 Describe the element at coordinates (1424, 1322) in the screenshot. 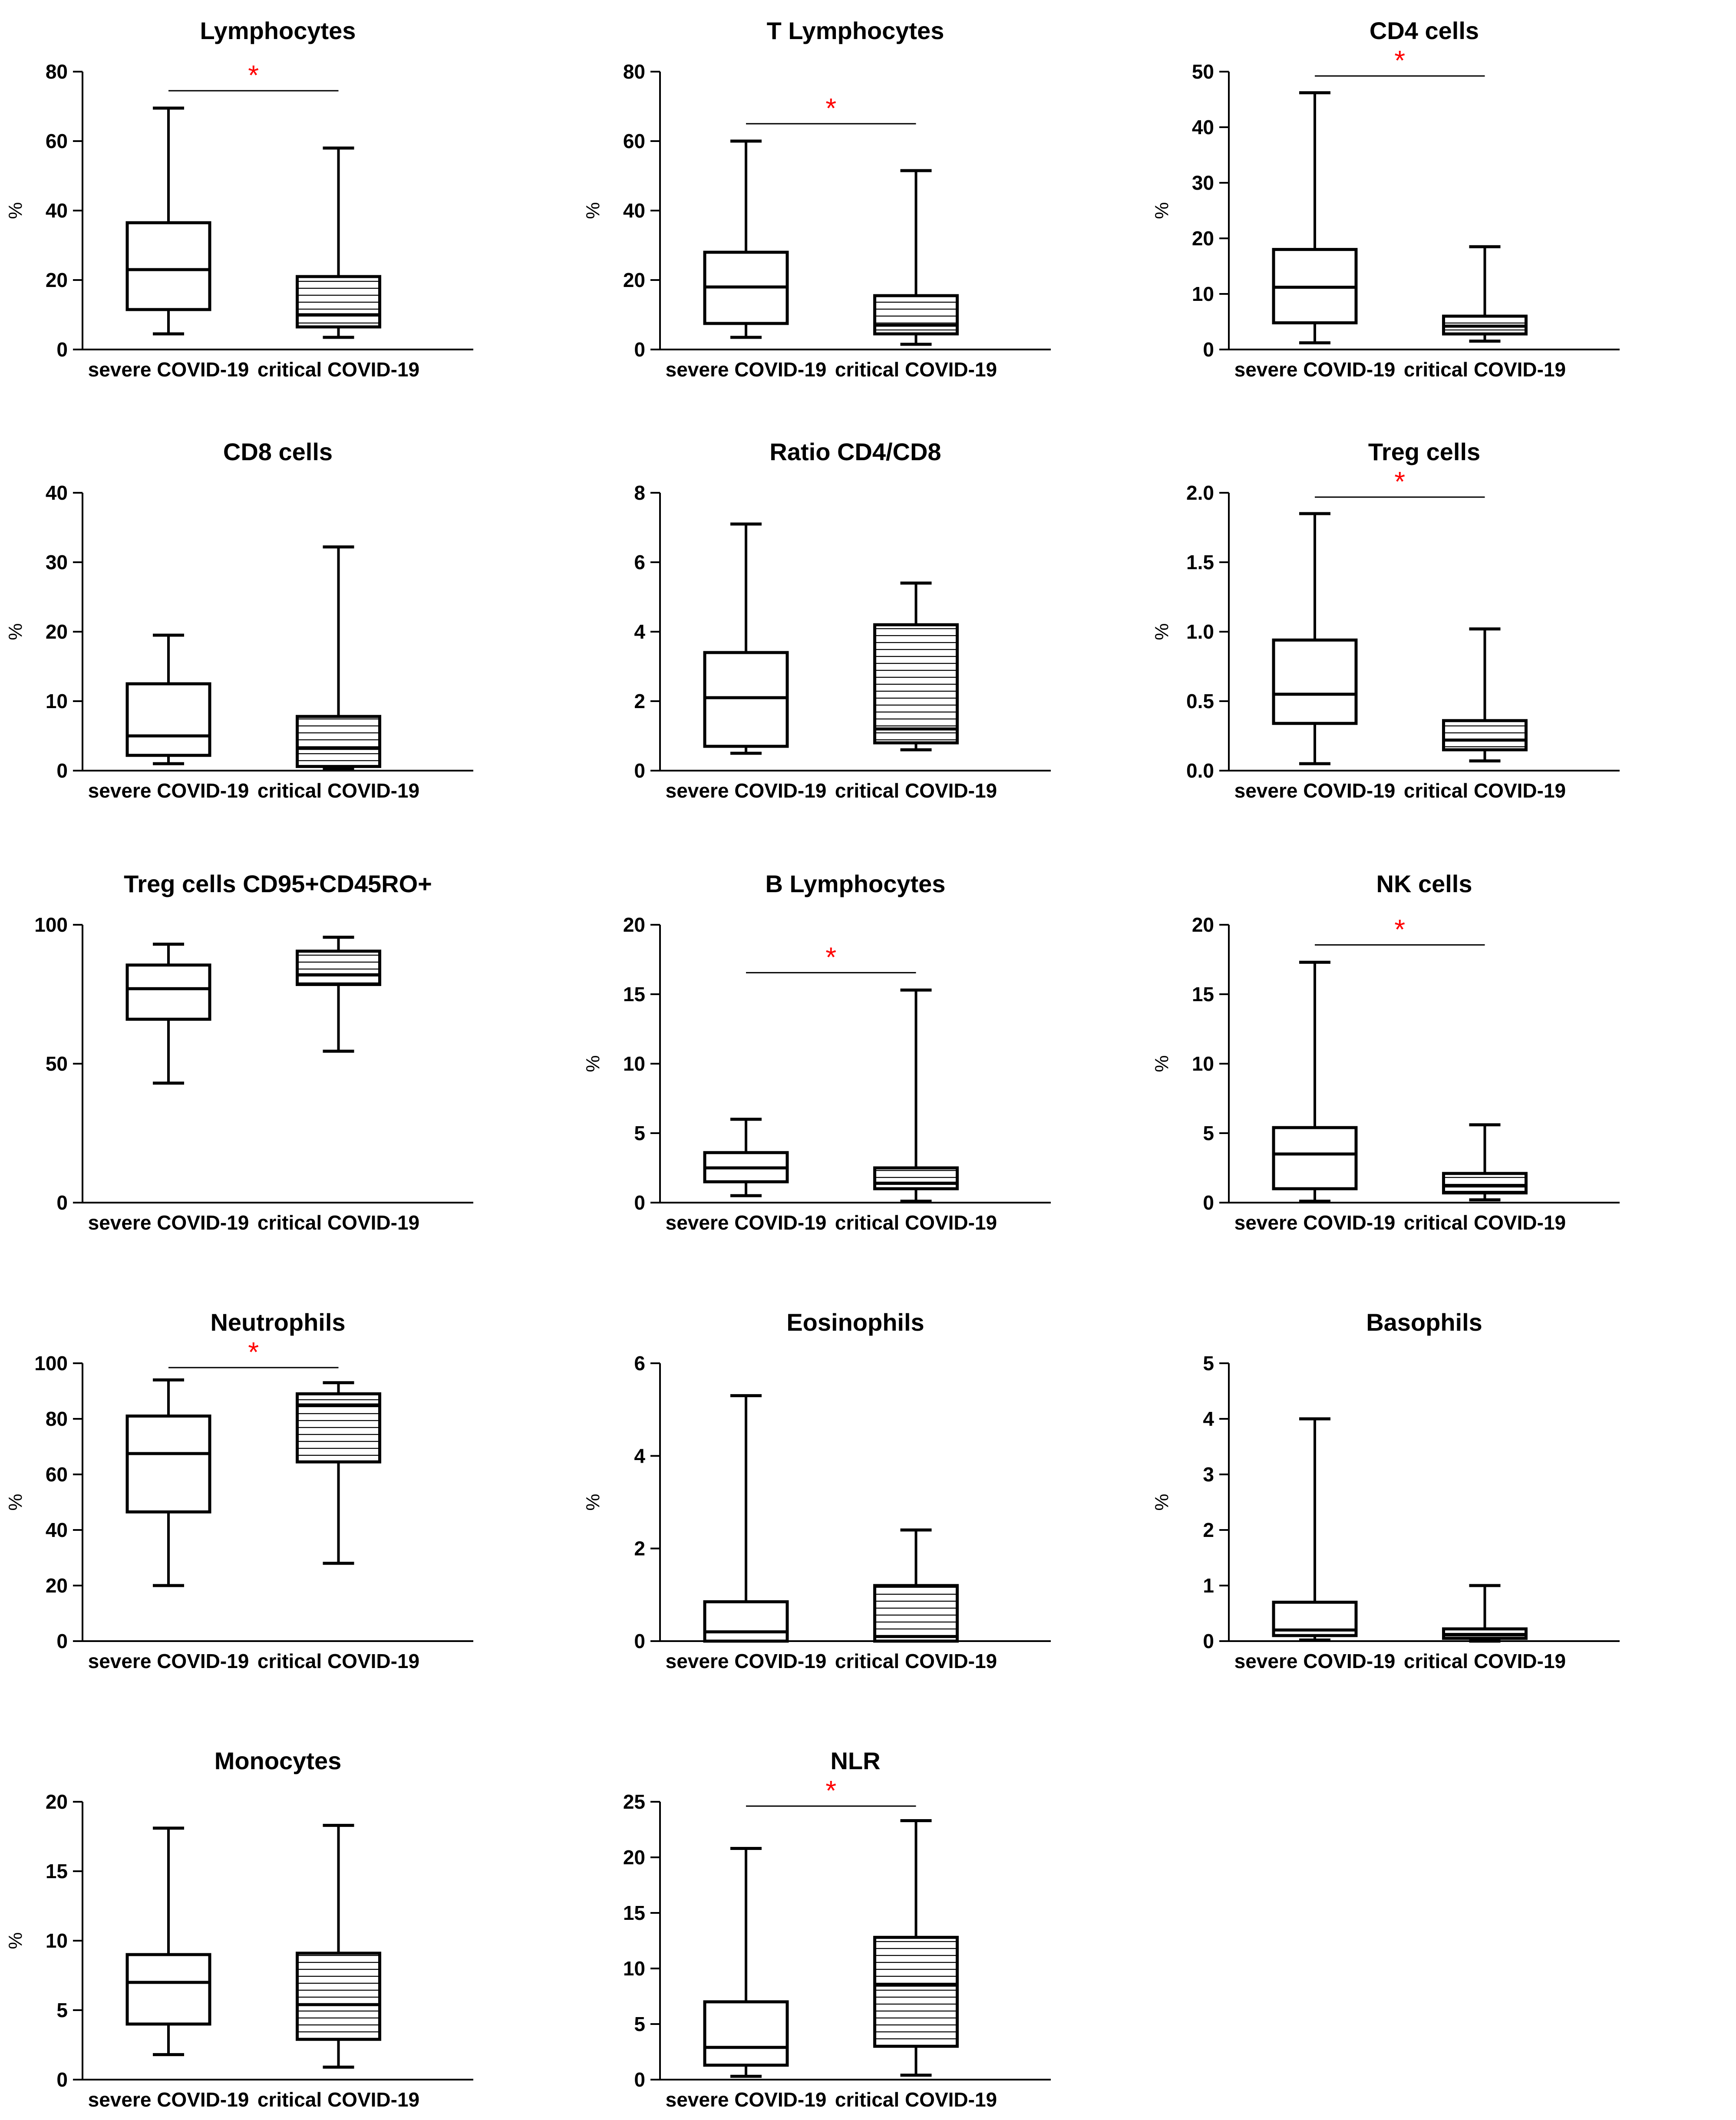

I see `panel-title: Basophils` at that location.